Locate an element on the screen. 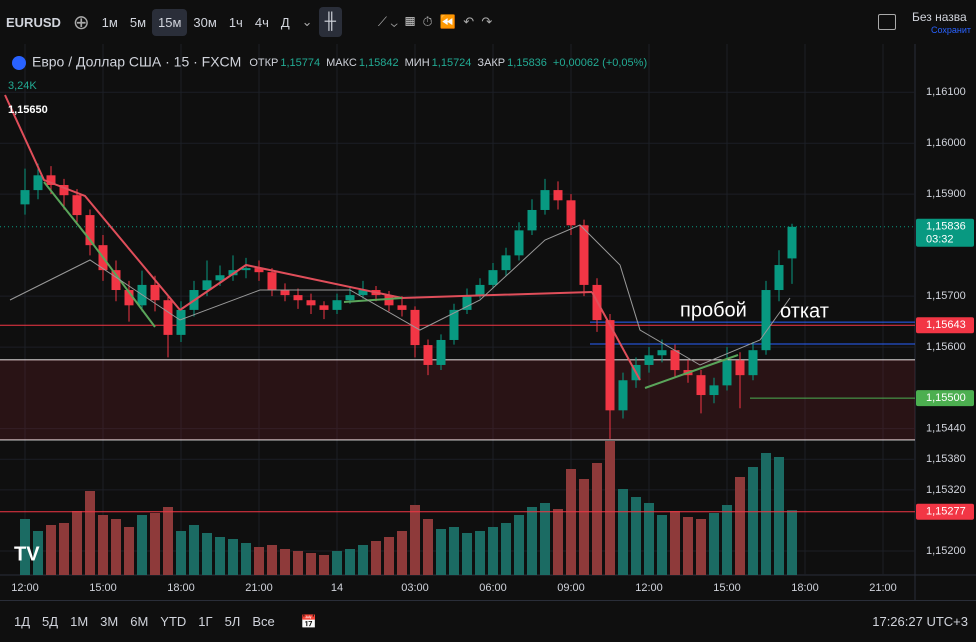 This screenshot has height=642, width=976. legend-text: ЗАКР is located at coordinates (491, 63).